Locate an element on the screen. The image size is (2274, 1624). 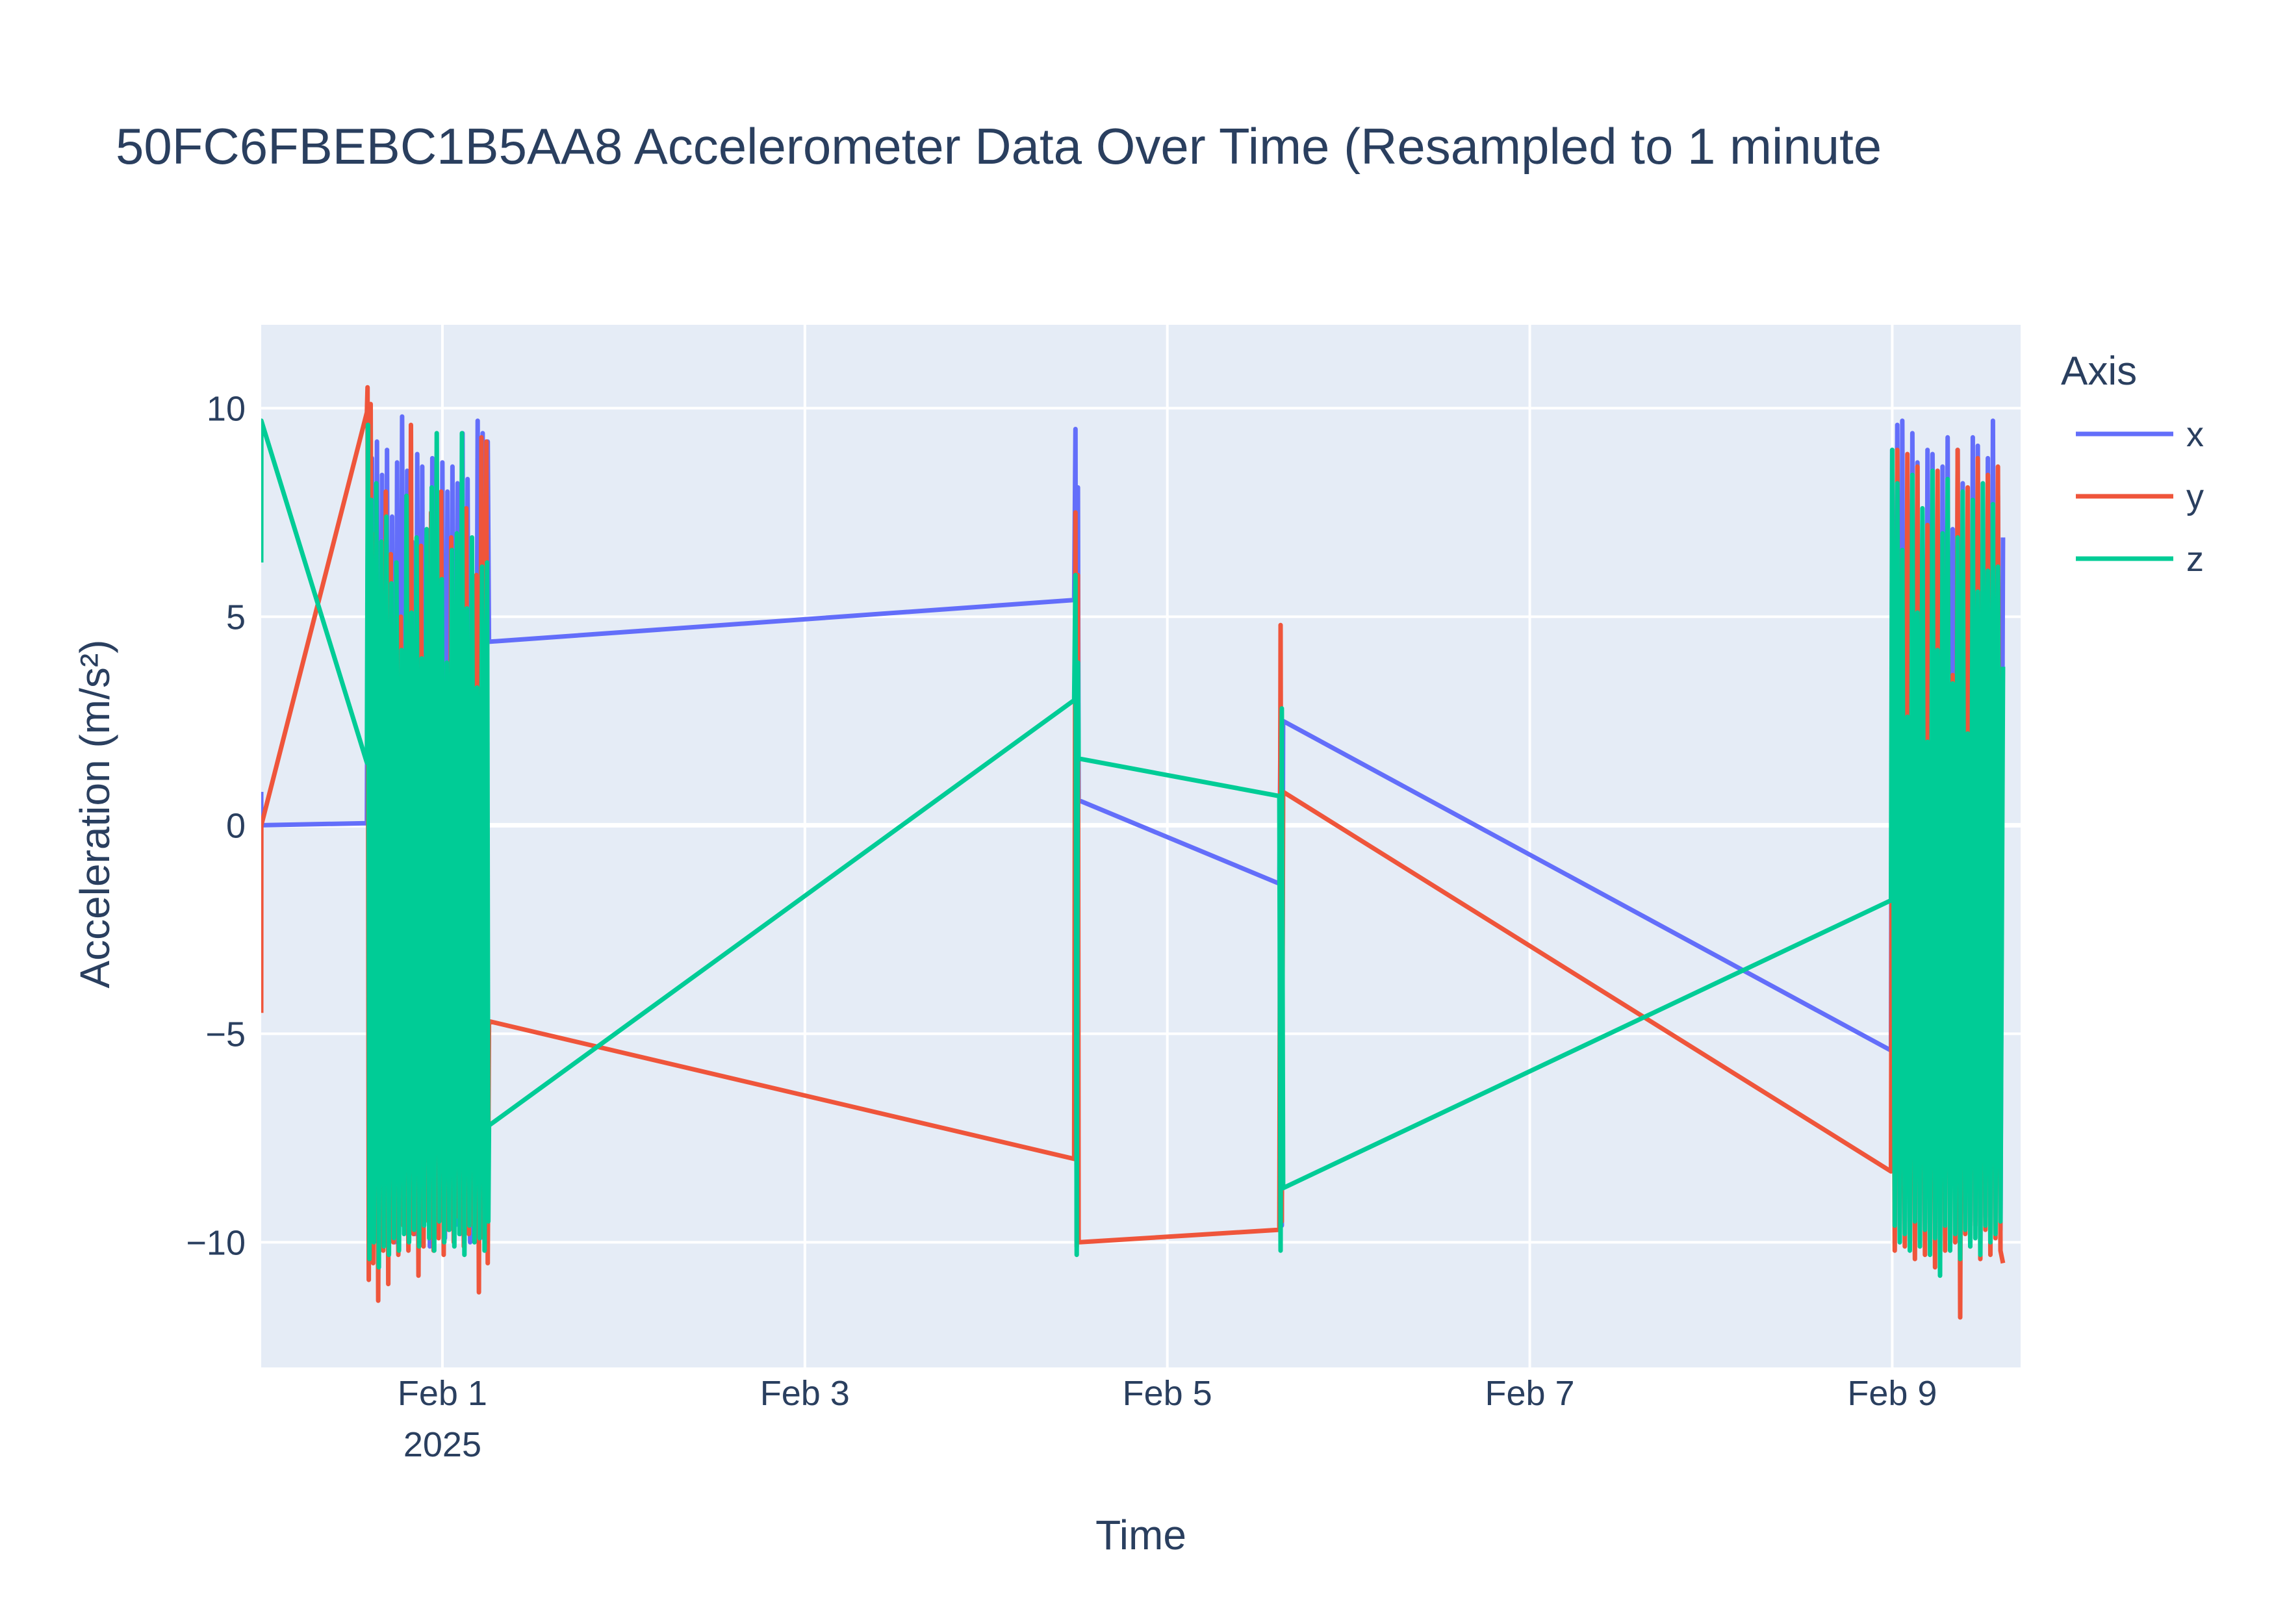
y-tick-labels: 10 5 0 −5 −10 is located at coordinates (216, 825).